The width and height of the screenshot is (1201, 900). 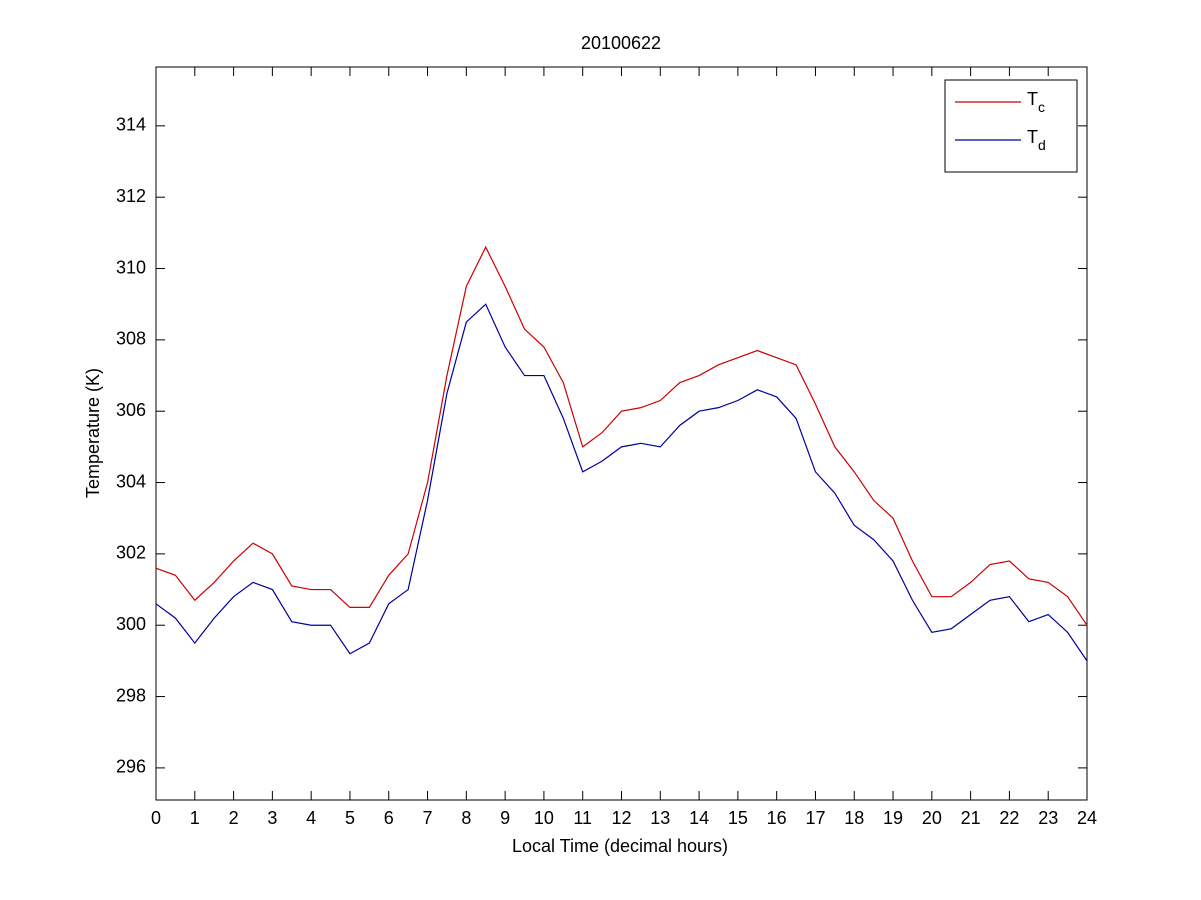 I want to click on x-tick-label: 23, so click(x=1048, y=818).